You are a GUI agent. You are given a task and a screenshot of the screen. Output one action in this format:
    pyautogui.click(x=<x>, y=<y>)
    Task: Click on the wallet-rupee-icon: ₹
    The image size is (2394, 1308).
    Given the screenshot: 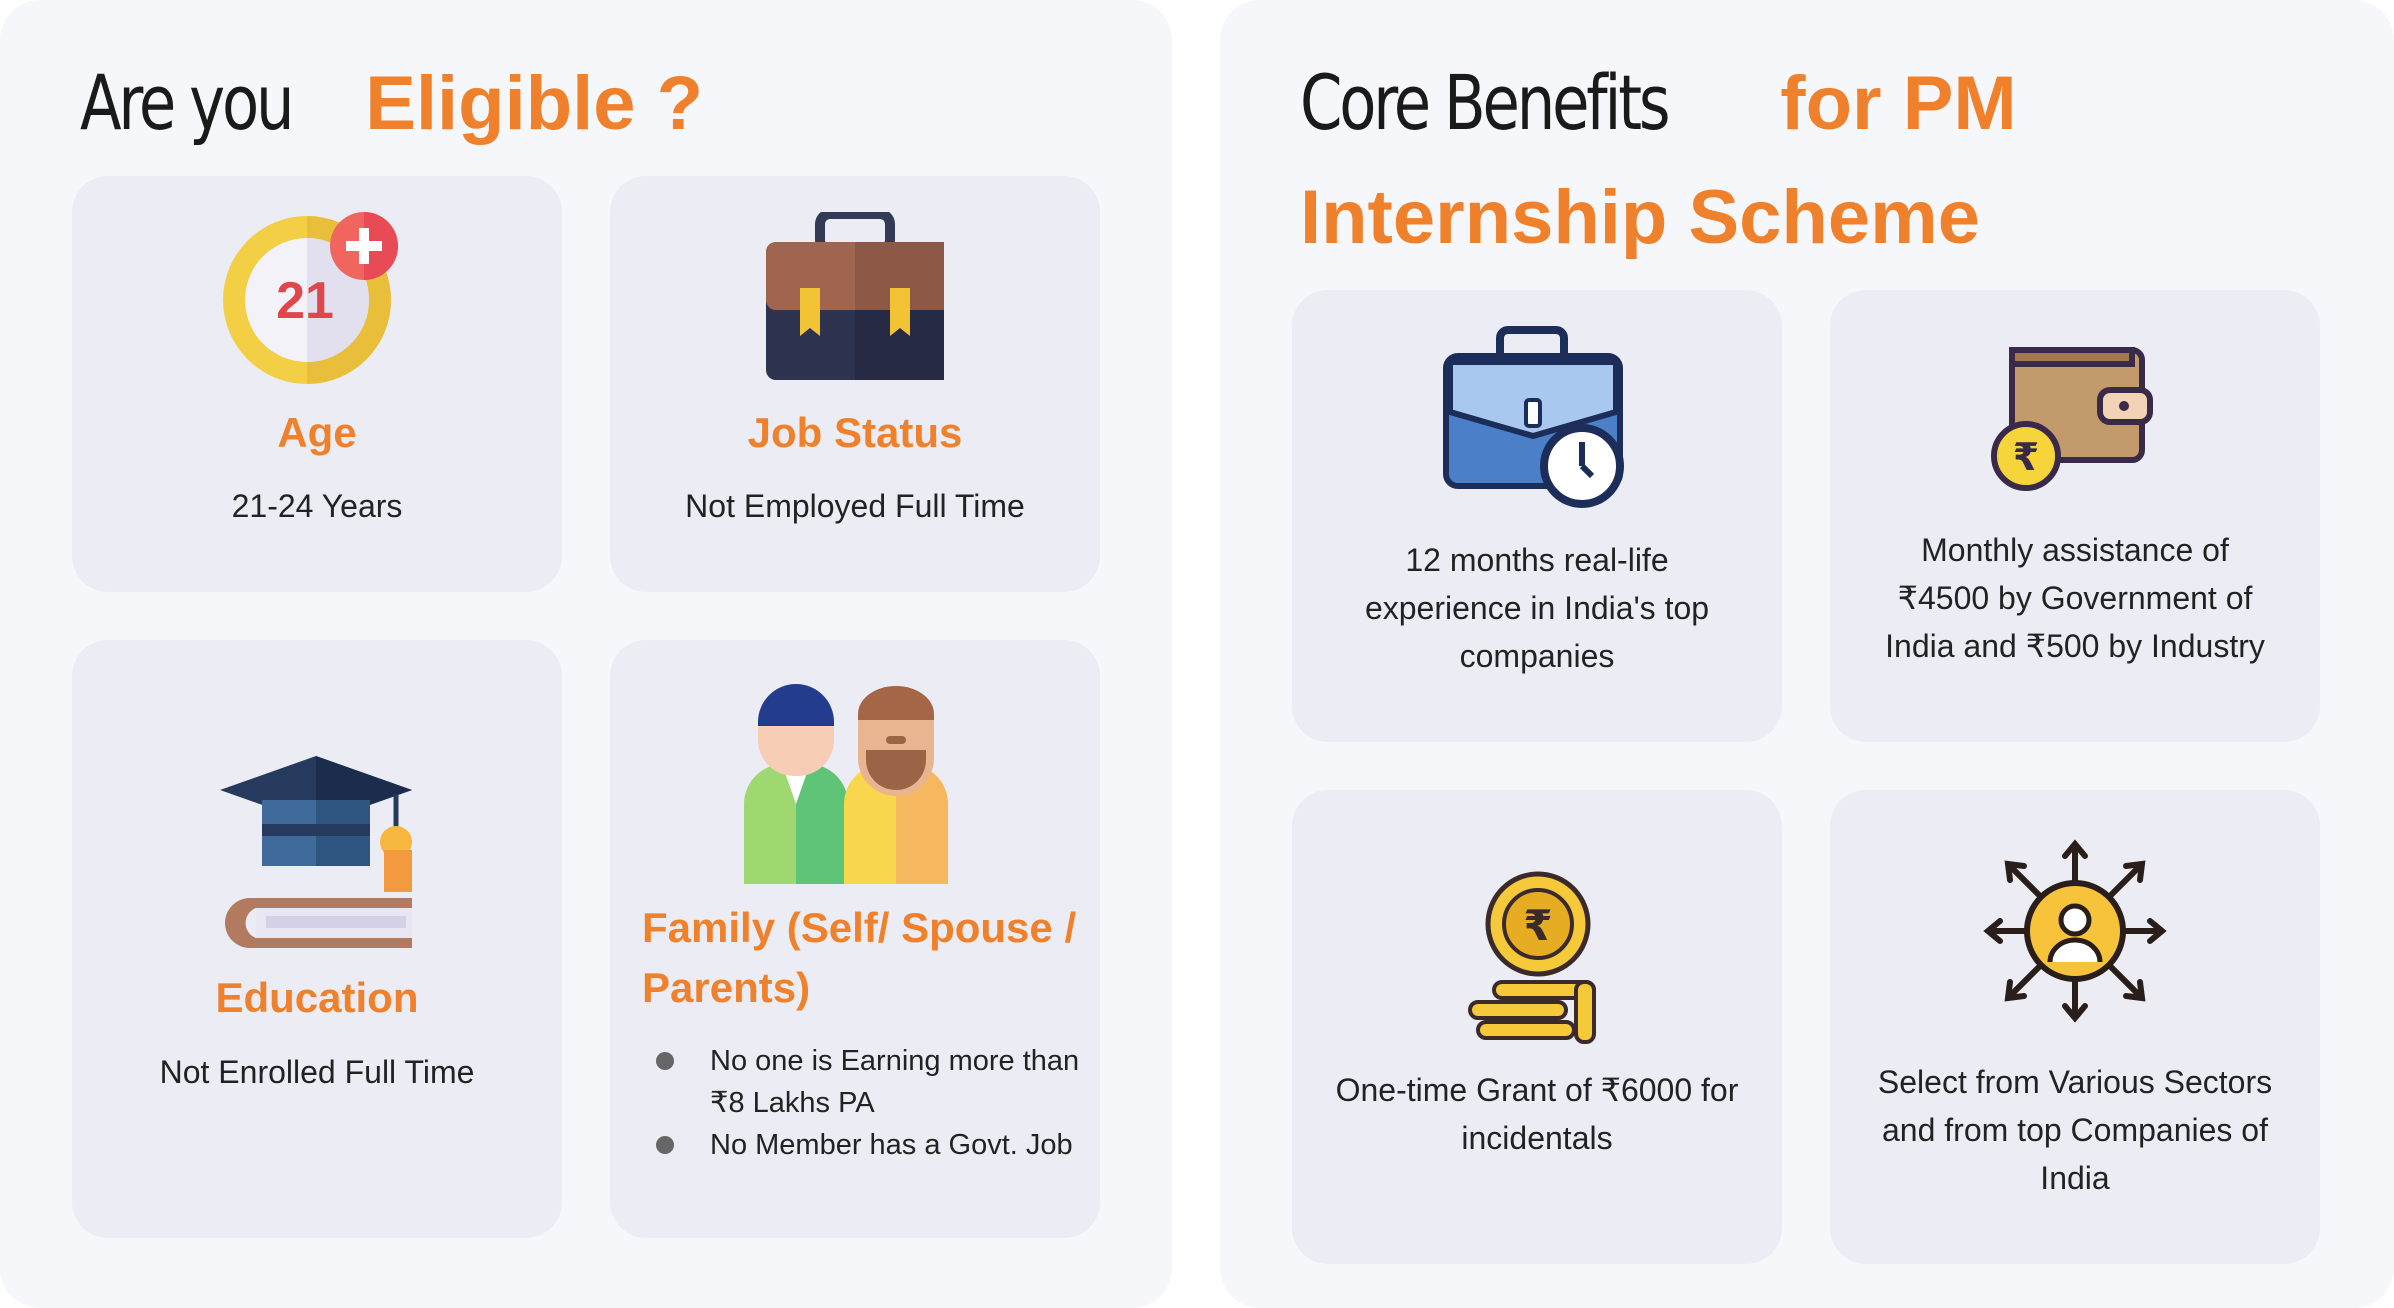 What is the action you would take?
    pyautogui.click(x=2072, y=419)
    